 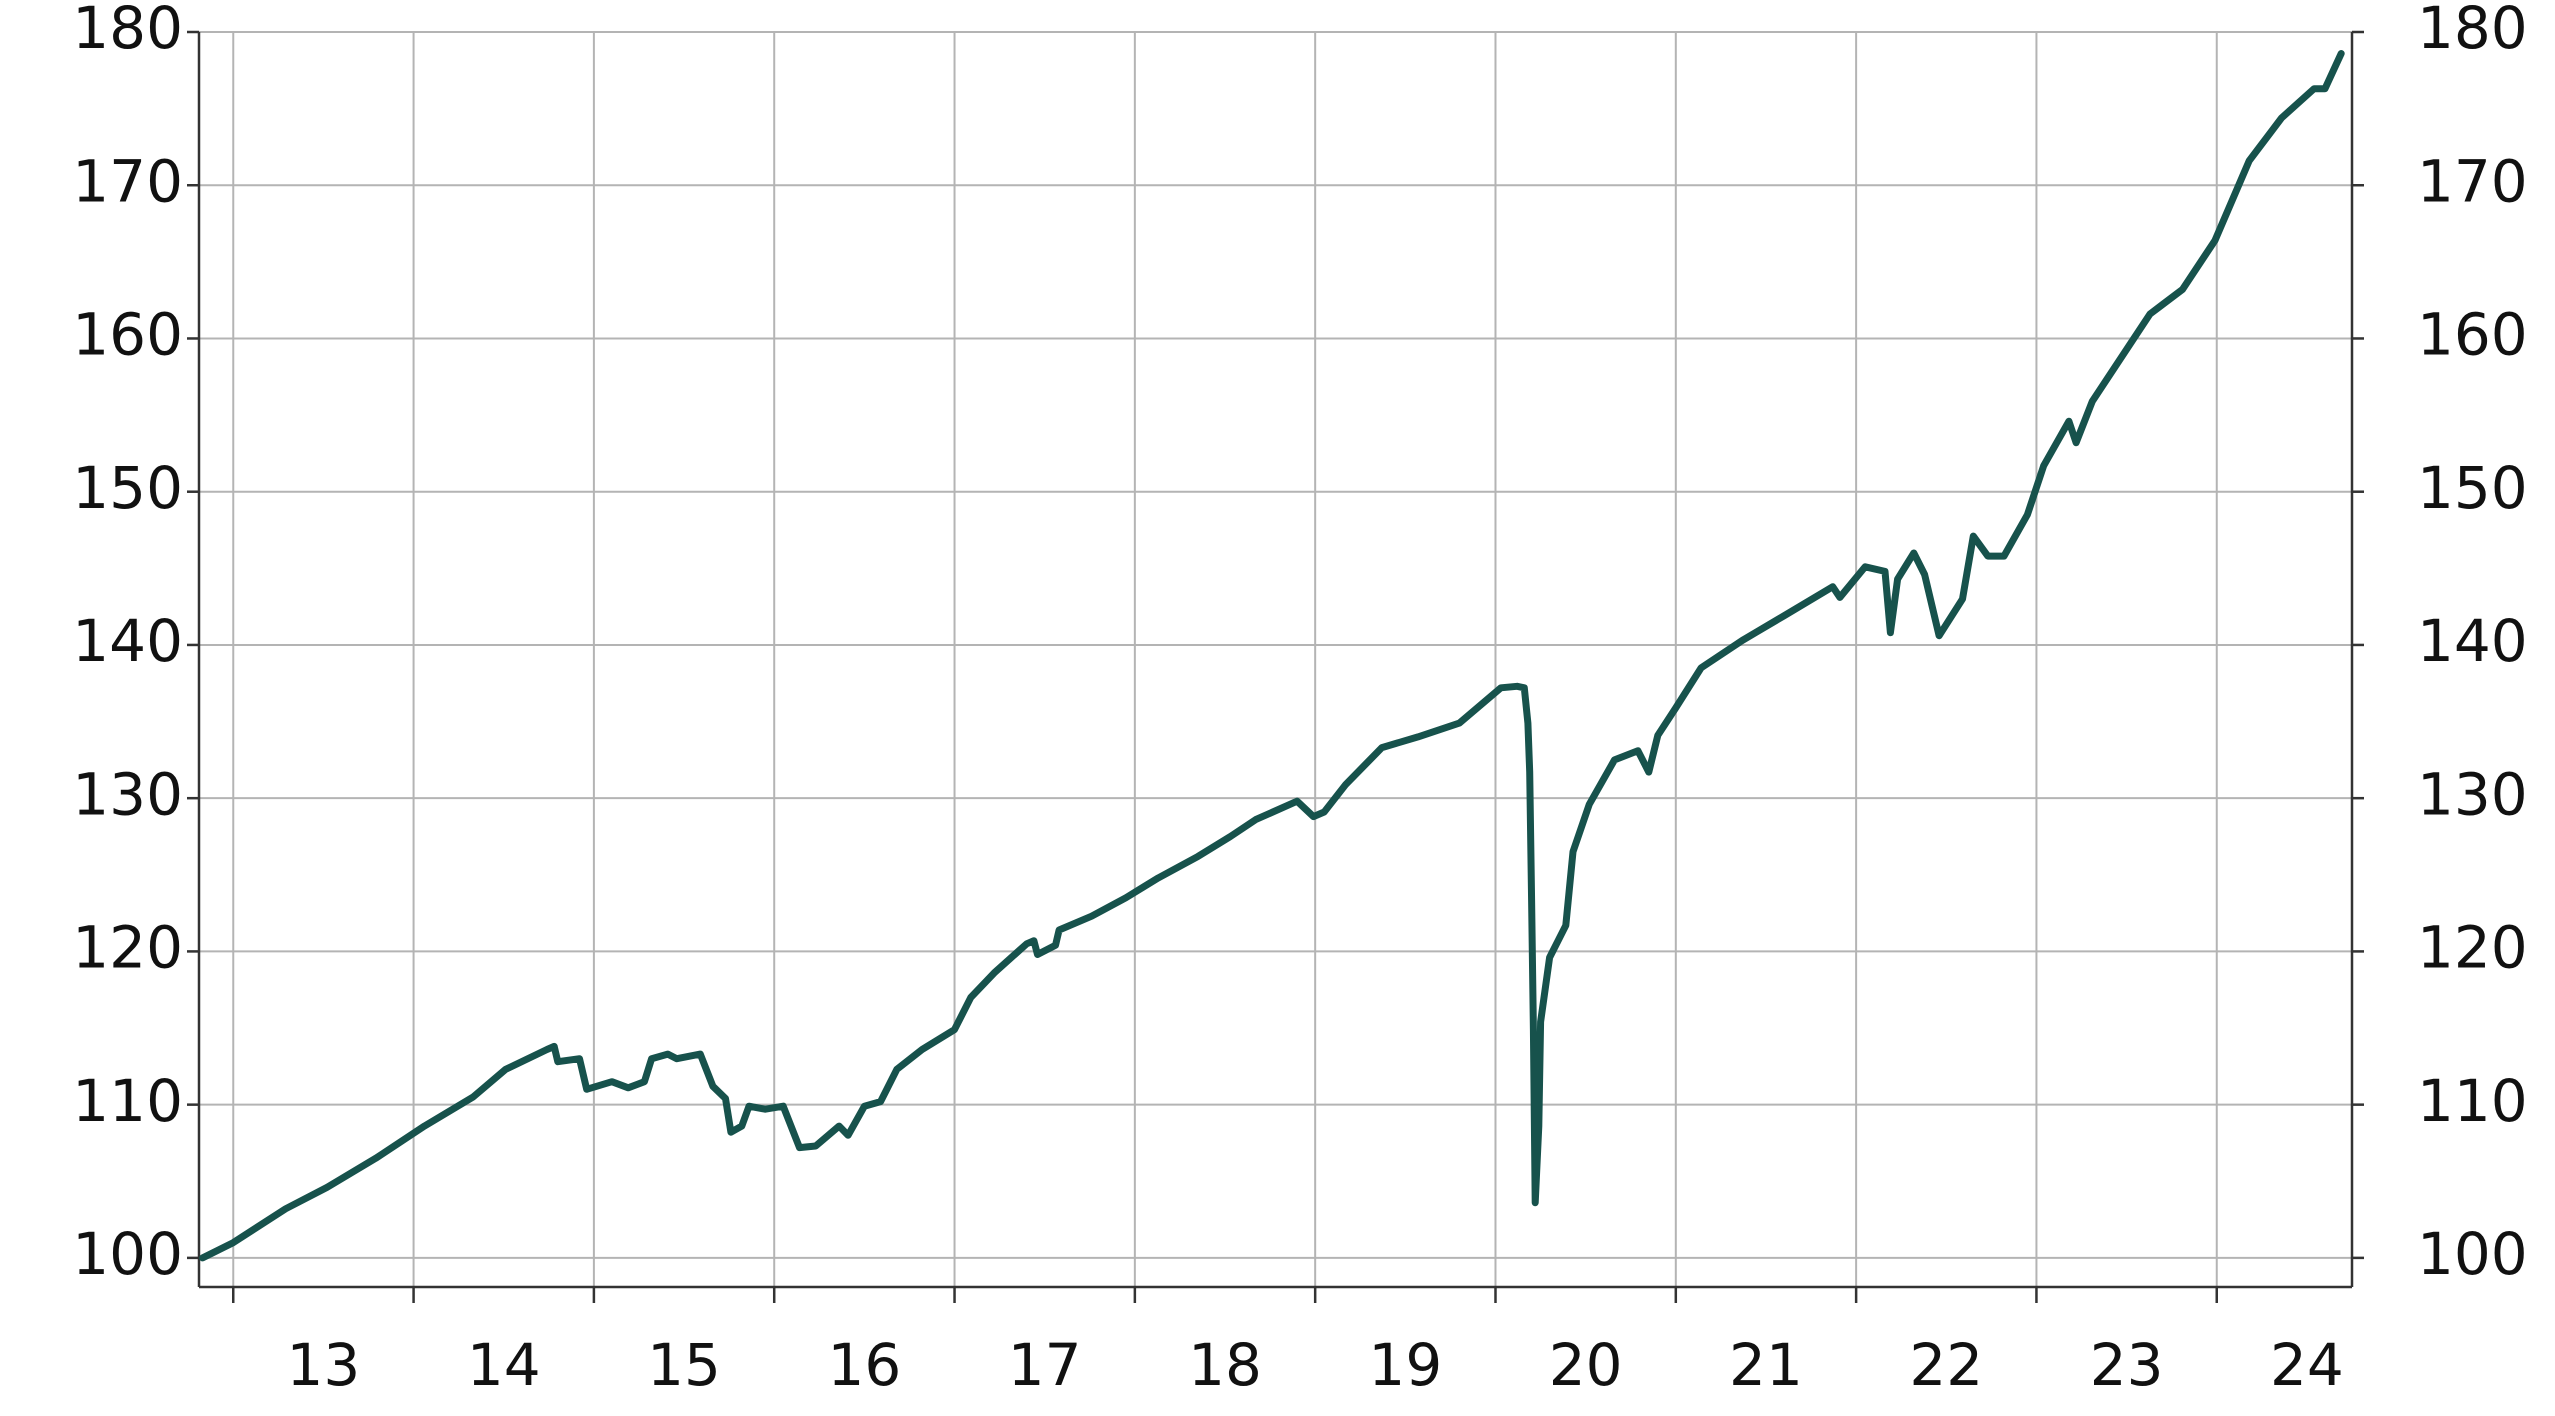 What do you see at coordinates (2127, 1365) in the screenshot?
I see `x-tick-label: 23` at bounding box center [2127, 1365].